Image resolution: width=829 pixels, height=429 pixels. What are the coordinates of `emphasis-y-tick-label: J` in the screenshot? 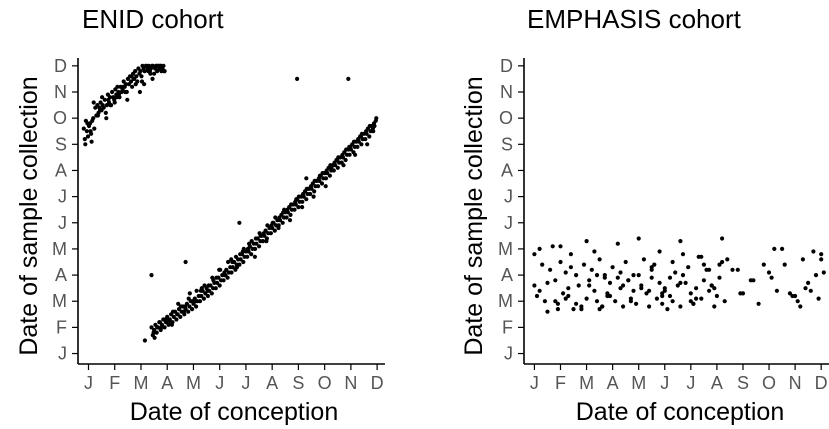 It's located at (508, 197).